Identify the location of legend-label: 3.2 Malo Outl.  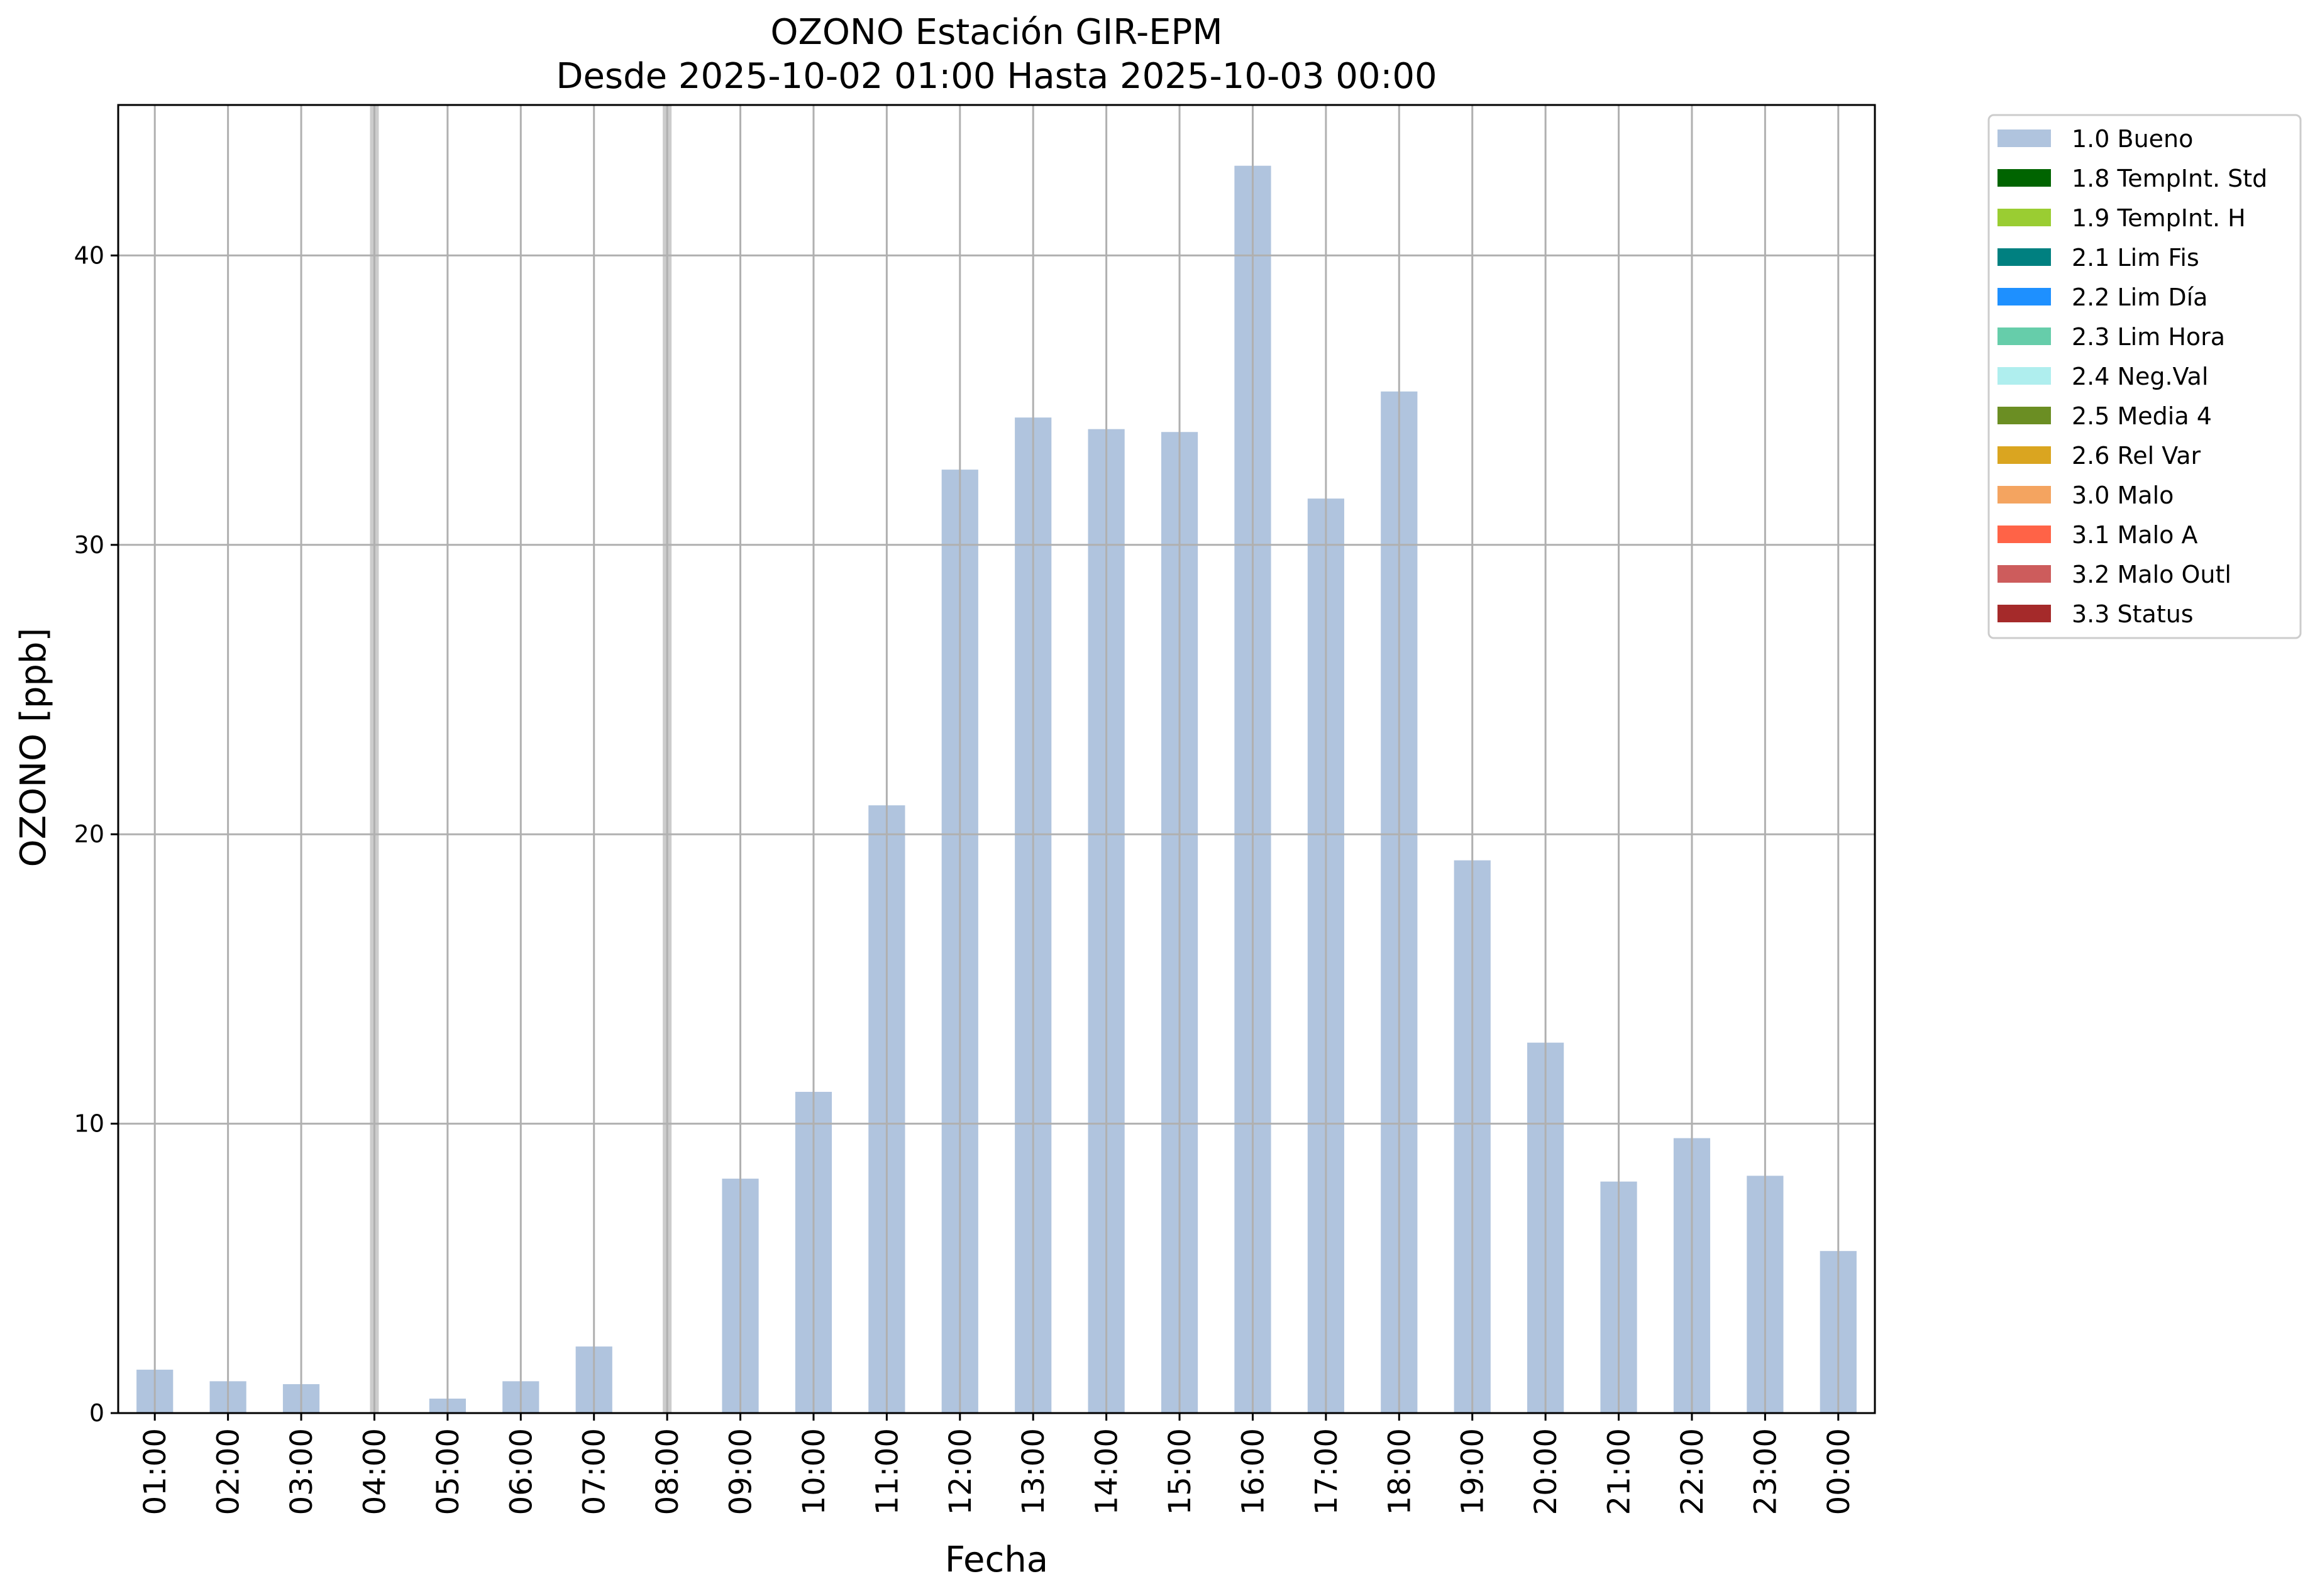
(2151, 574).